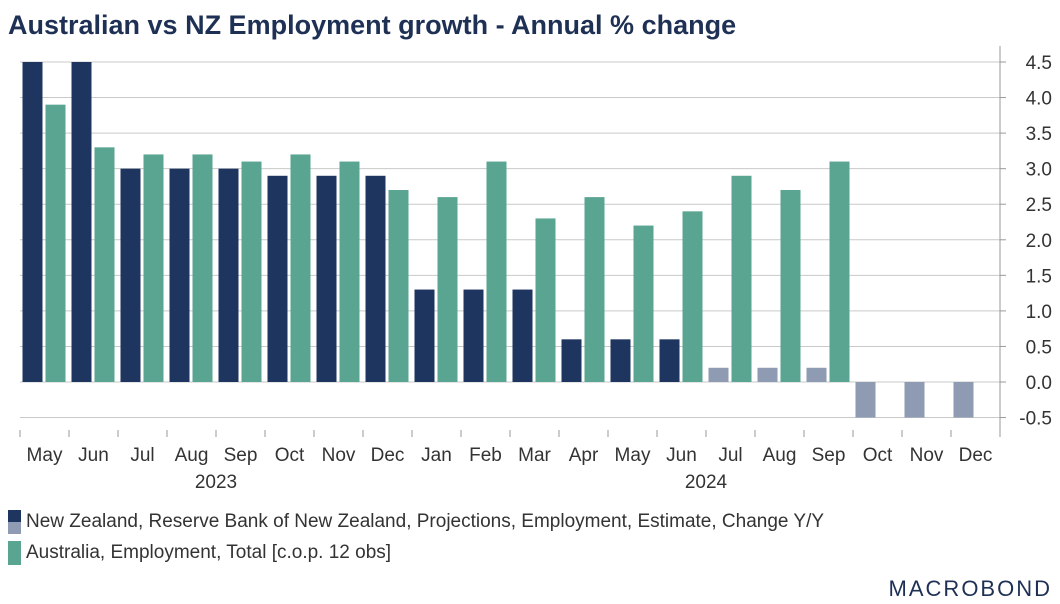 The width and height of the screenshot is (1060, 604). I want to click on macrobond-logo: MACROBOND, so click(970, 588).